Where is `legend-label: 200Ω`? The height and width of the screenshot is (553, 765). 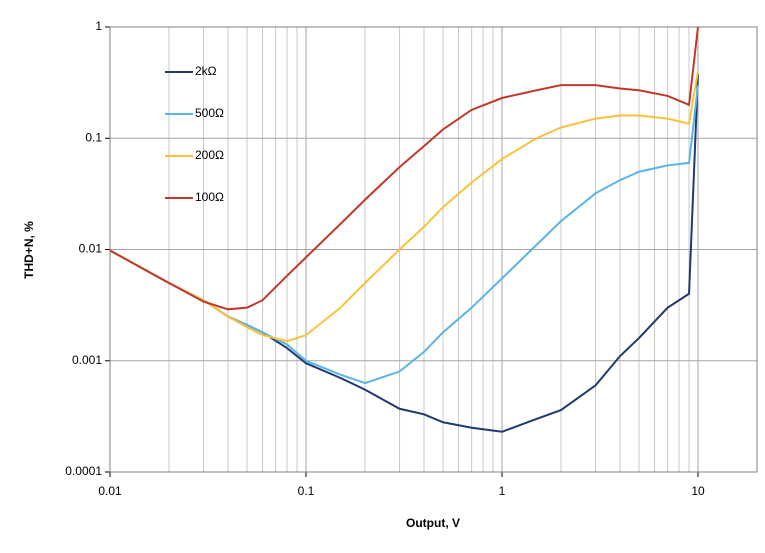 legend-label: 200Ω is located at coordinates (209, 155).